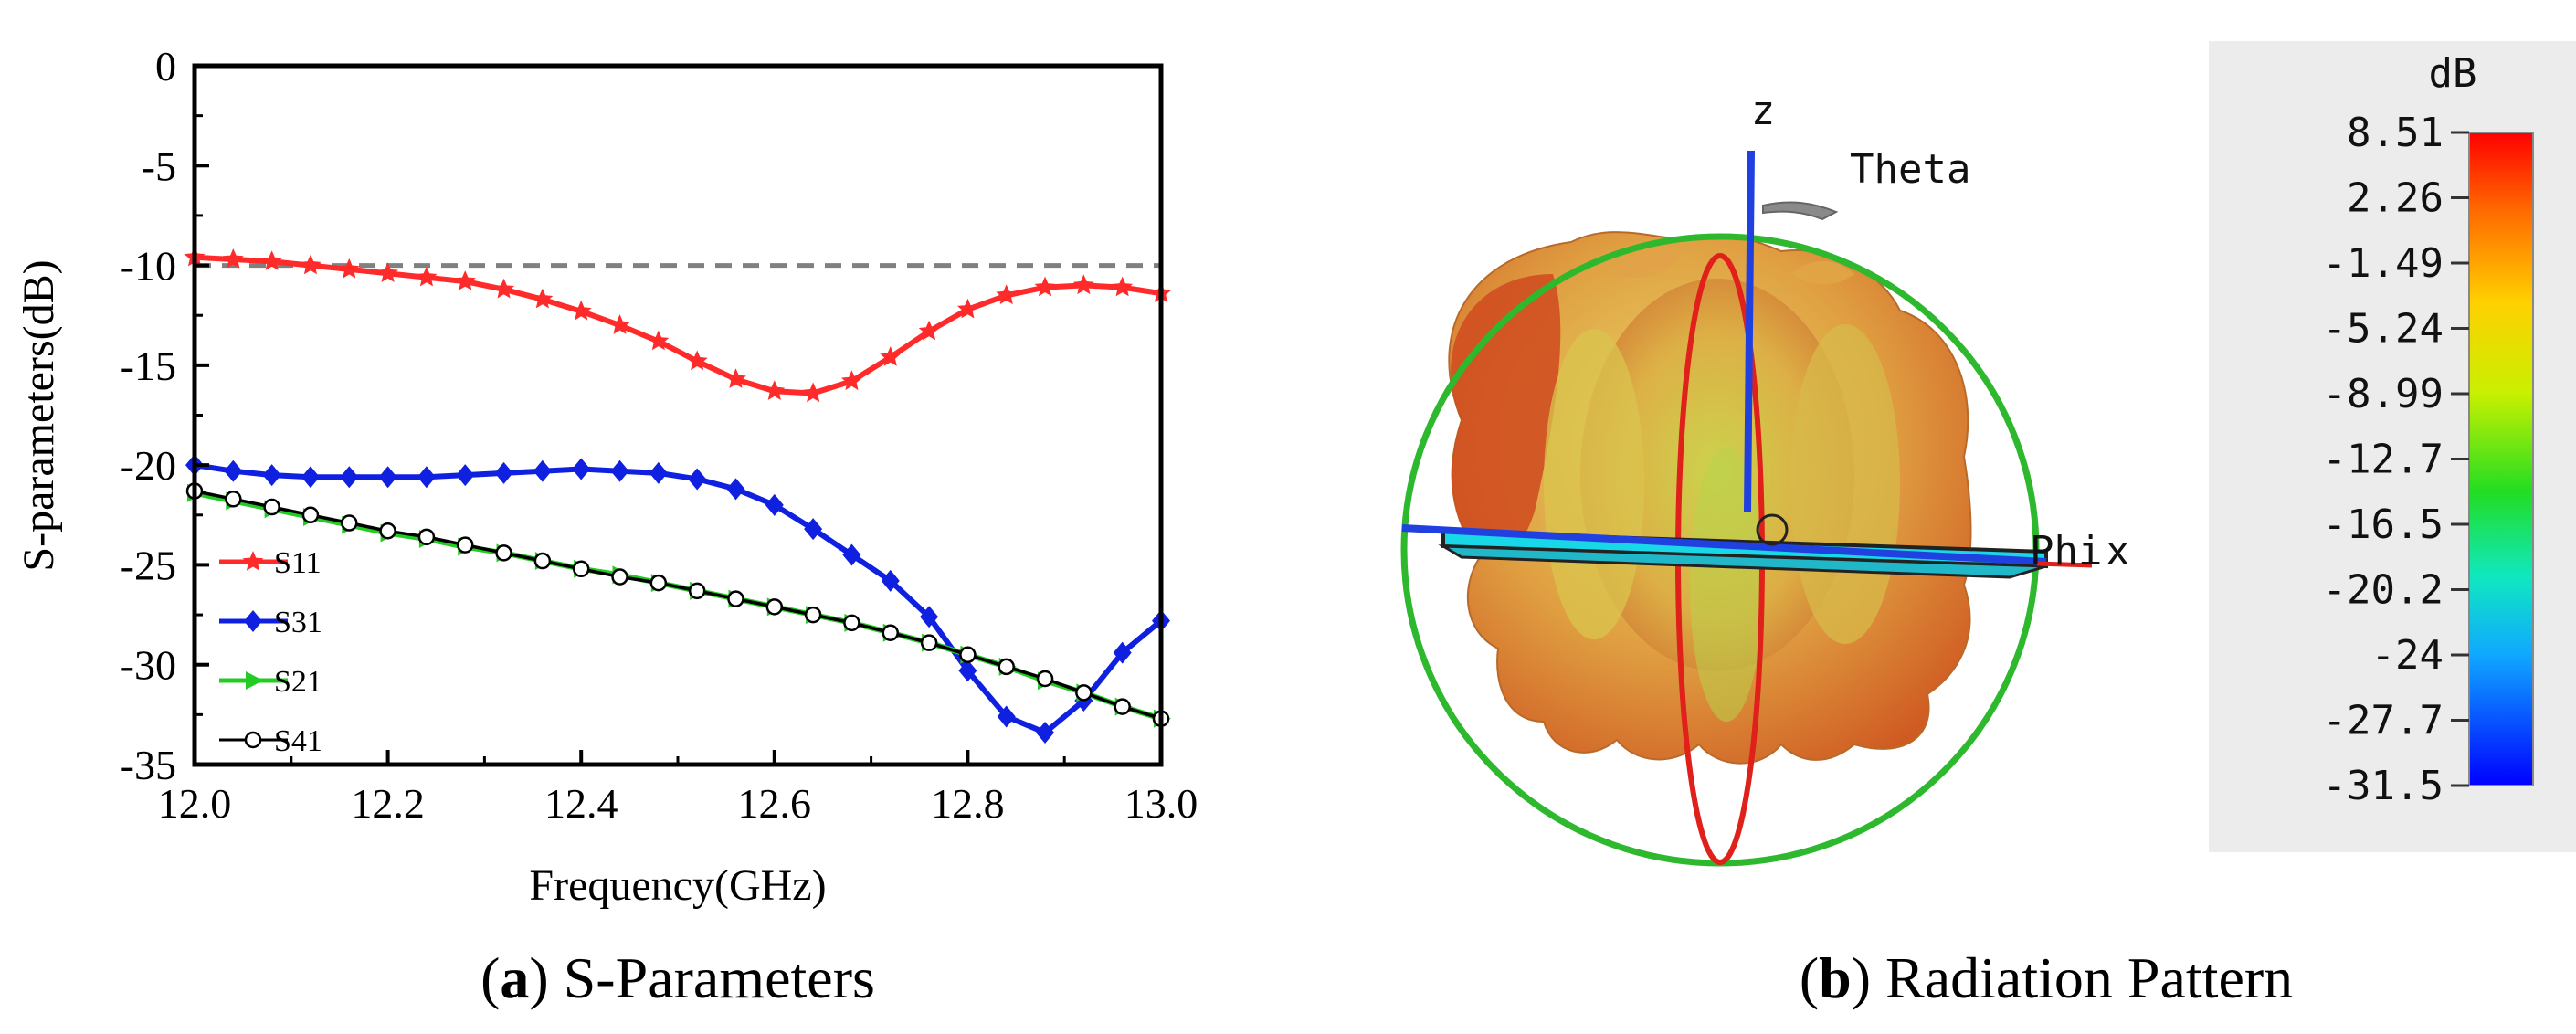 The height and width of the screenshot is (1034, 2576). Describe the element at coordinates (298, 563) in the screenshot. I see `legend-label: S11` at that location.